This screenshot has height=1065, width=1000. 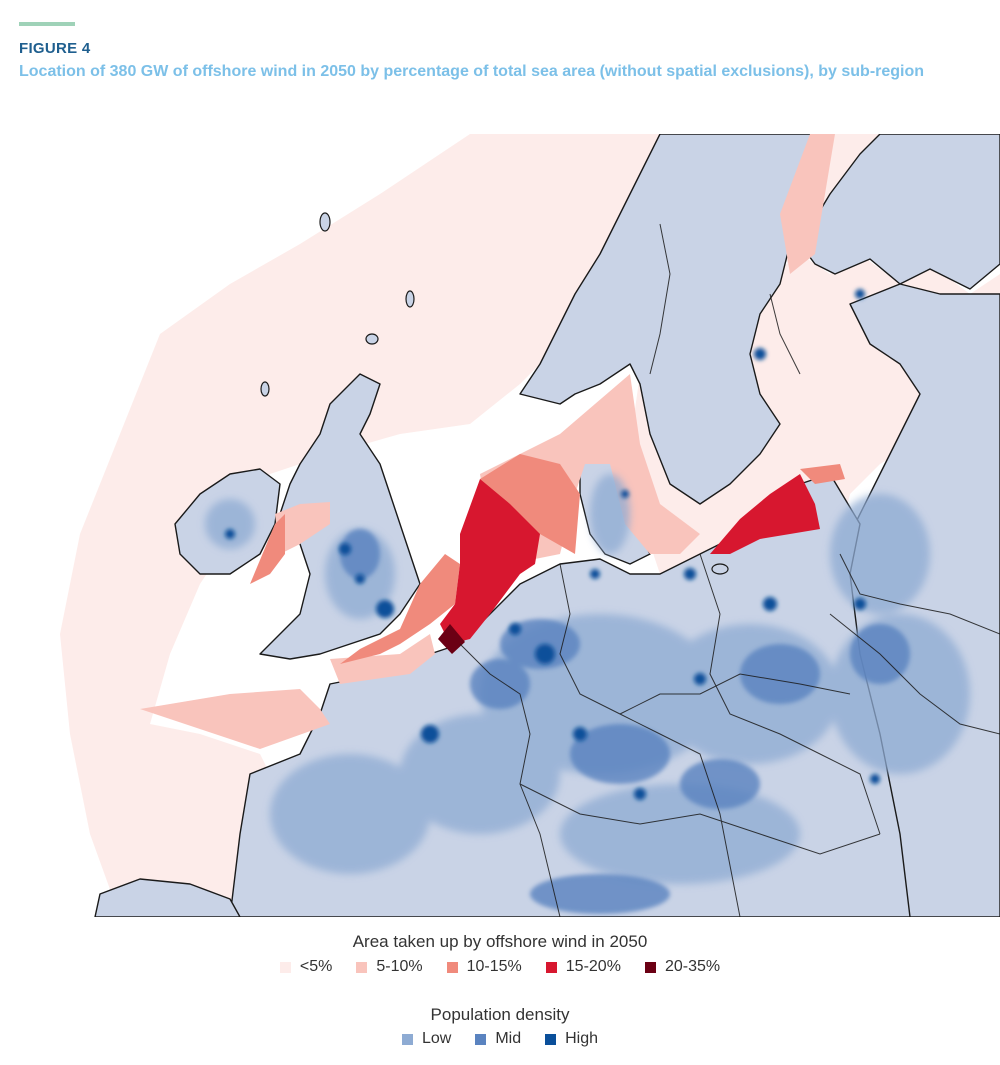 What do you see at coordinates (899, 212) in the screenshot?
I see `land-finland` at bounding box center [899, 212].